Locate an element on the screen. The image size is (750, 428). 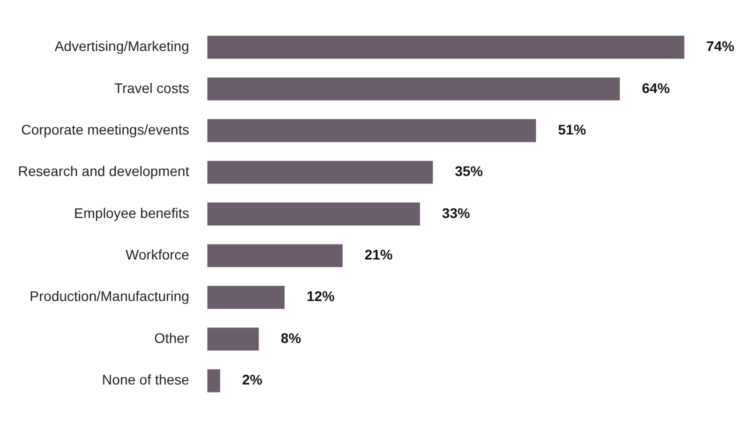
y-tick-label: Advertising/Marketing is located at coordinates (122, 46).